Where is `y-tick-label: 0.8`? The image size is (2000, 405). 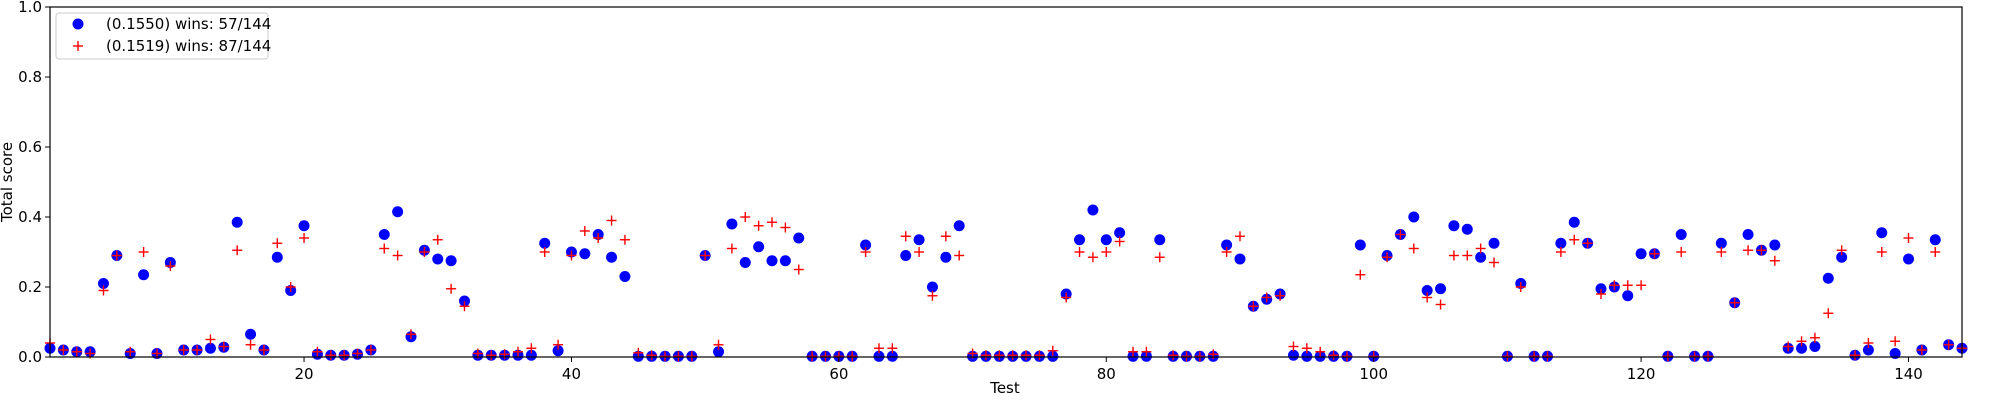 y-tick-label: 0.8 is located at coordinates (30, 77).